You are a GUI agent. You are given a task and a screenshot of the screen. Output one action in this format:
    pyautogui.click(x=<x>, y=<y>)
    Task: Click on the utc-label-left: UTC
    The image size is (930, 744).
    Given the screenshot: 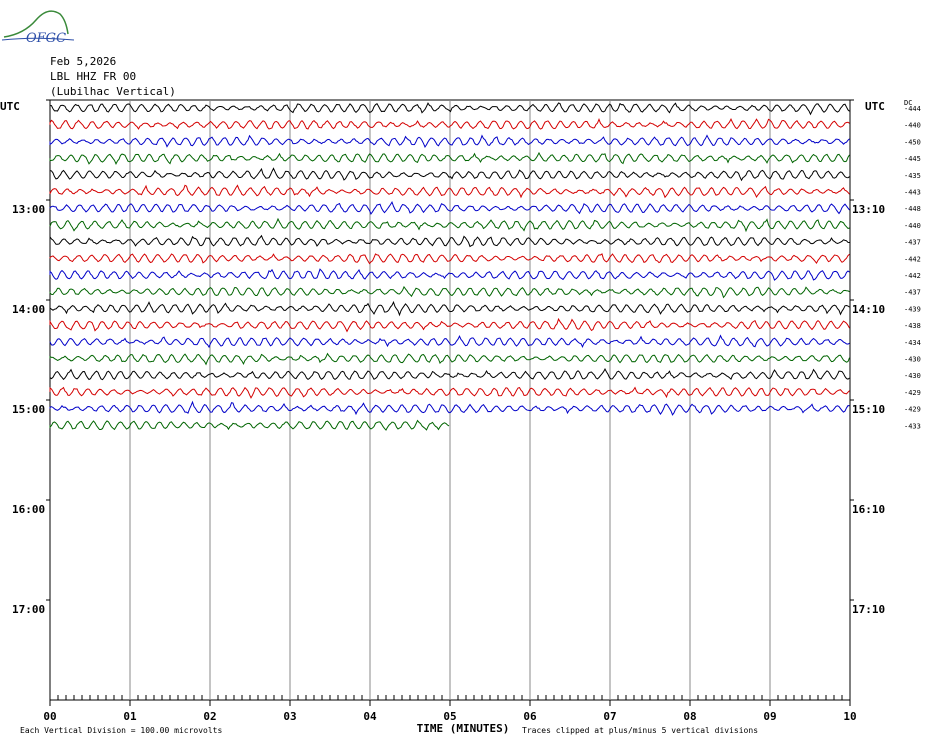 What is the action you would take?
    pyautogui.click(x=10, y=106)
    